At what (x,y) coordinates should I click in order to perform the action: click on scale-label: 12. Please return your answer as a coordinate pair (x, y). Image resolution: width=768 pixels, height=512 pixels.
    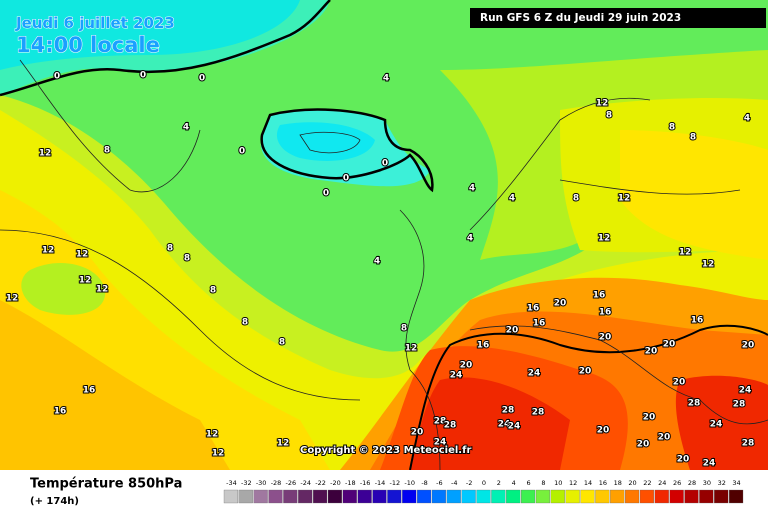
    Looking at the image, I should click on (573, 483).